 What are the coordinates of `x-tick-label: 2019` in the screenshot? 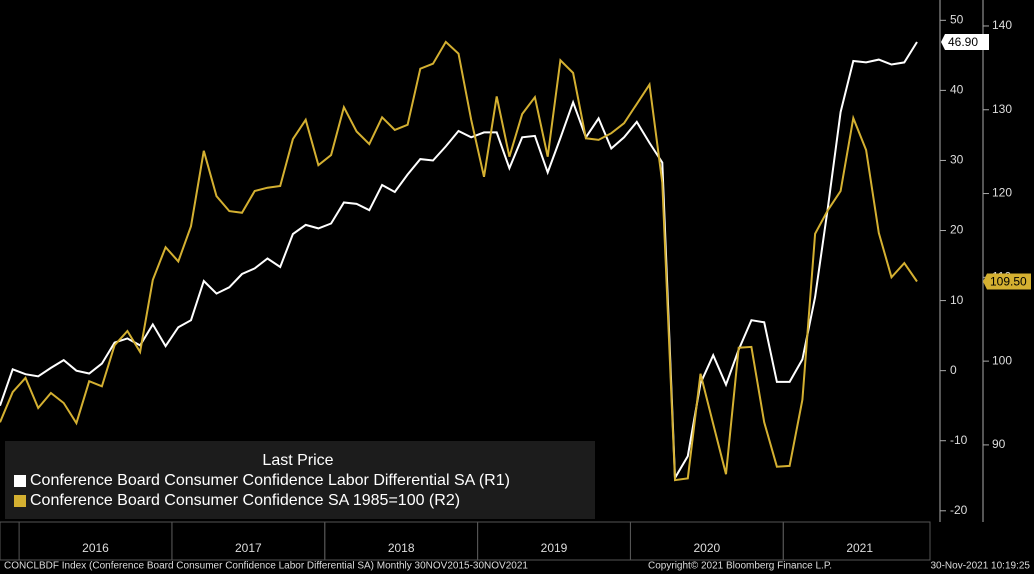 It's located at (554, 548).